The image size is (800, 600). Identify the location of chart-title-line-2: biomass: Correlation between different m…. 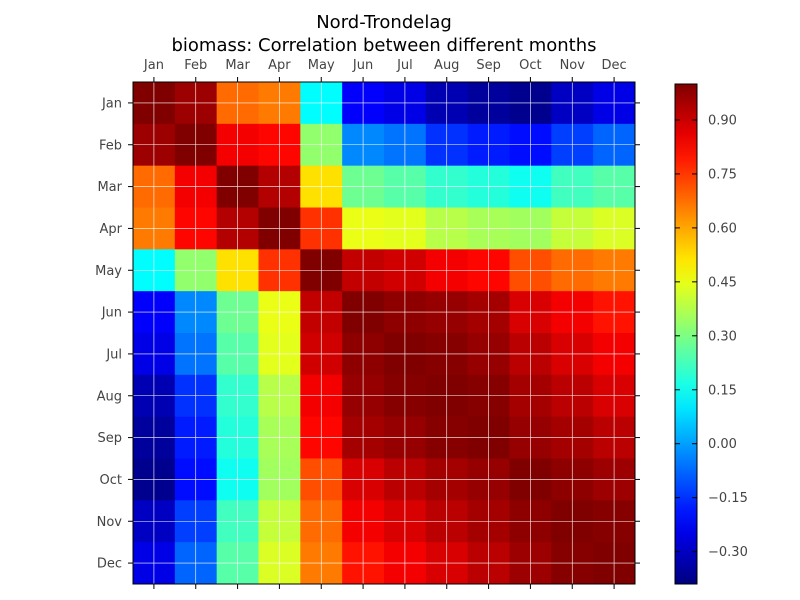
(383, 45).